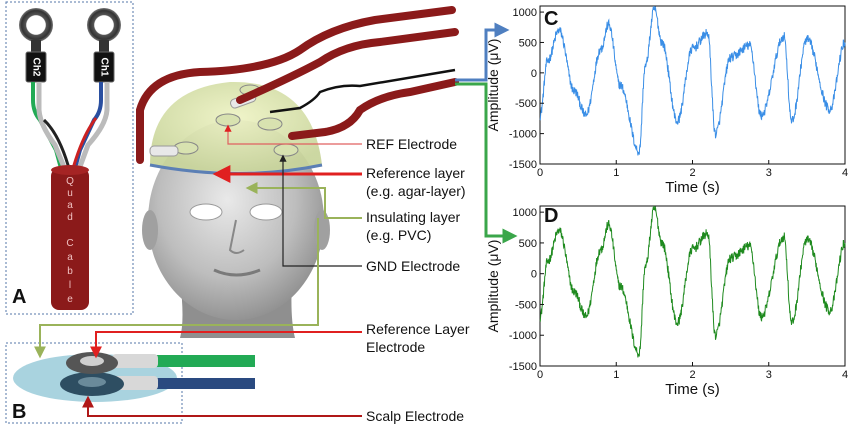 The image size is (849, 431). I want to click on cable-letter: Q, so click(70, 181).